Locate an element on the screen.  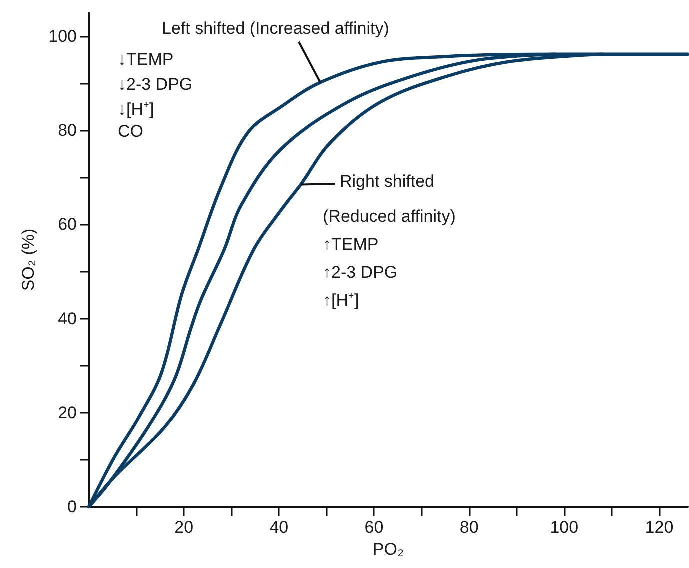
y-tick-label: 80 is located at coordinates (67, 130).